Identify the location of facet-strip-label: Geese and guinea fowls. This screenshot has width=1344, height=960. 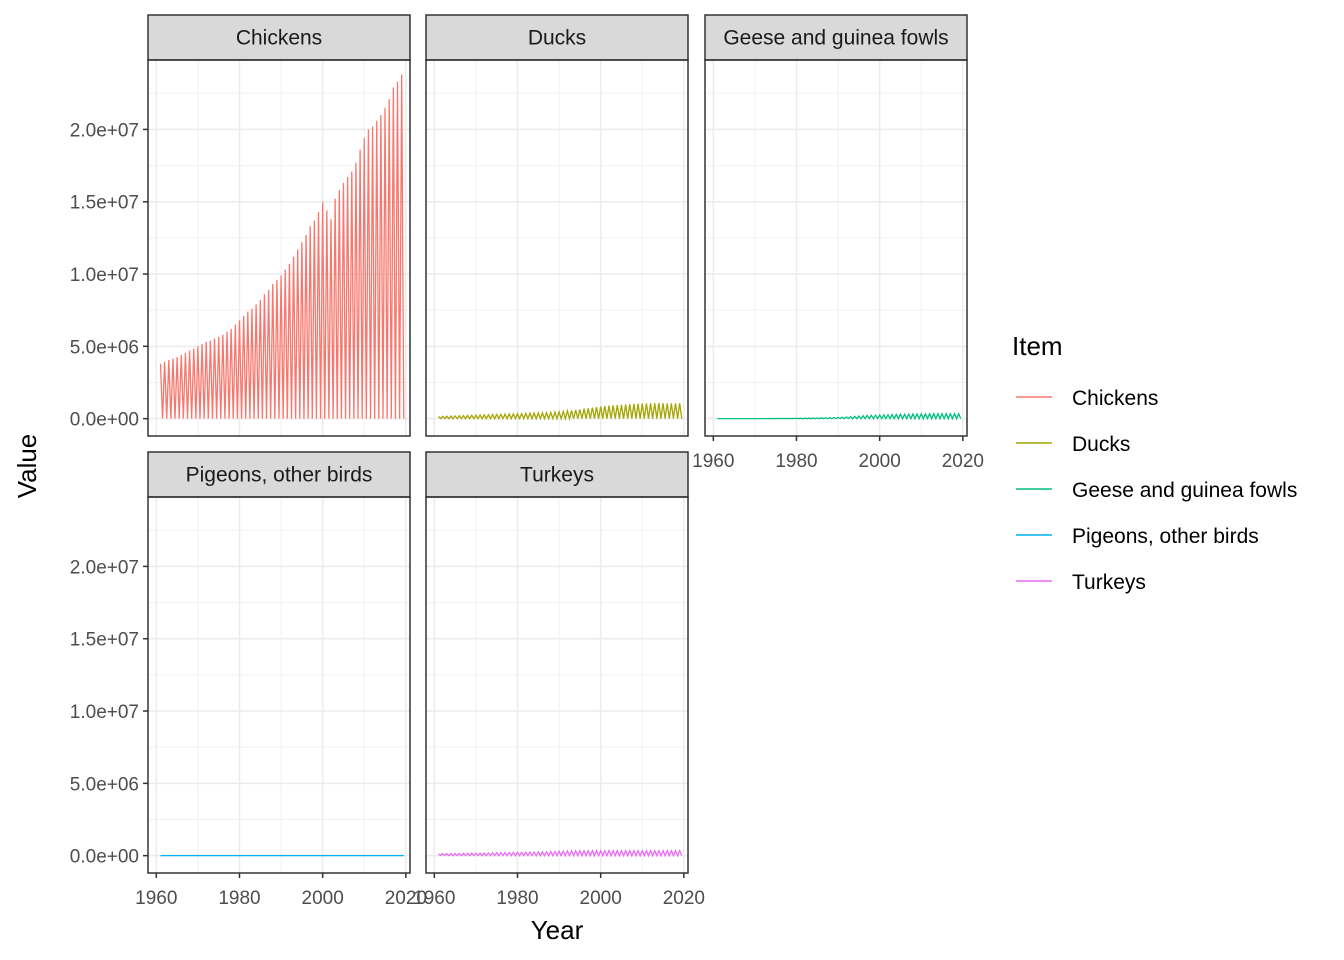
(835, 38).